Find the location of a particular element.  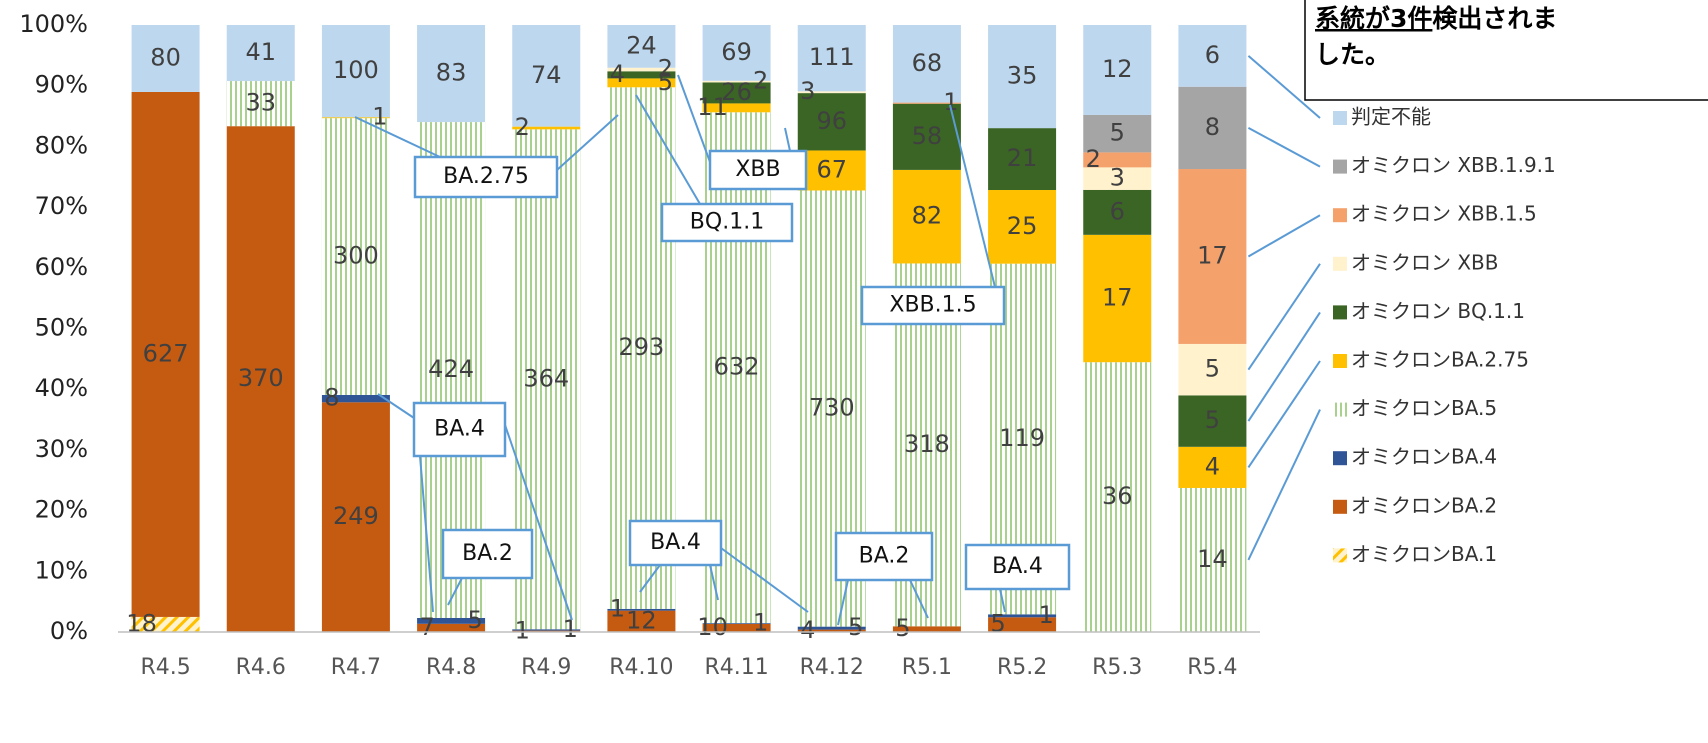

legend-label: オミクロンBA.5 is located at coordinates (1424, 408).